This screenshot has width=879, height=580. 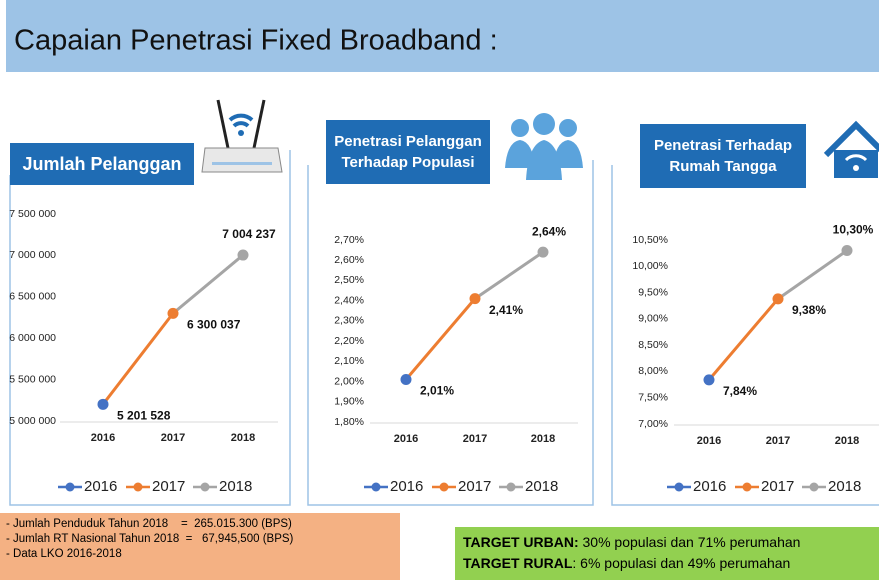 I want to click on y-tick-label: 10,50%, so click(x=650, y=240).